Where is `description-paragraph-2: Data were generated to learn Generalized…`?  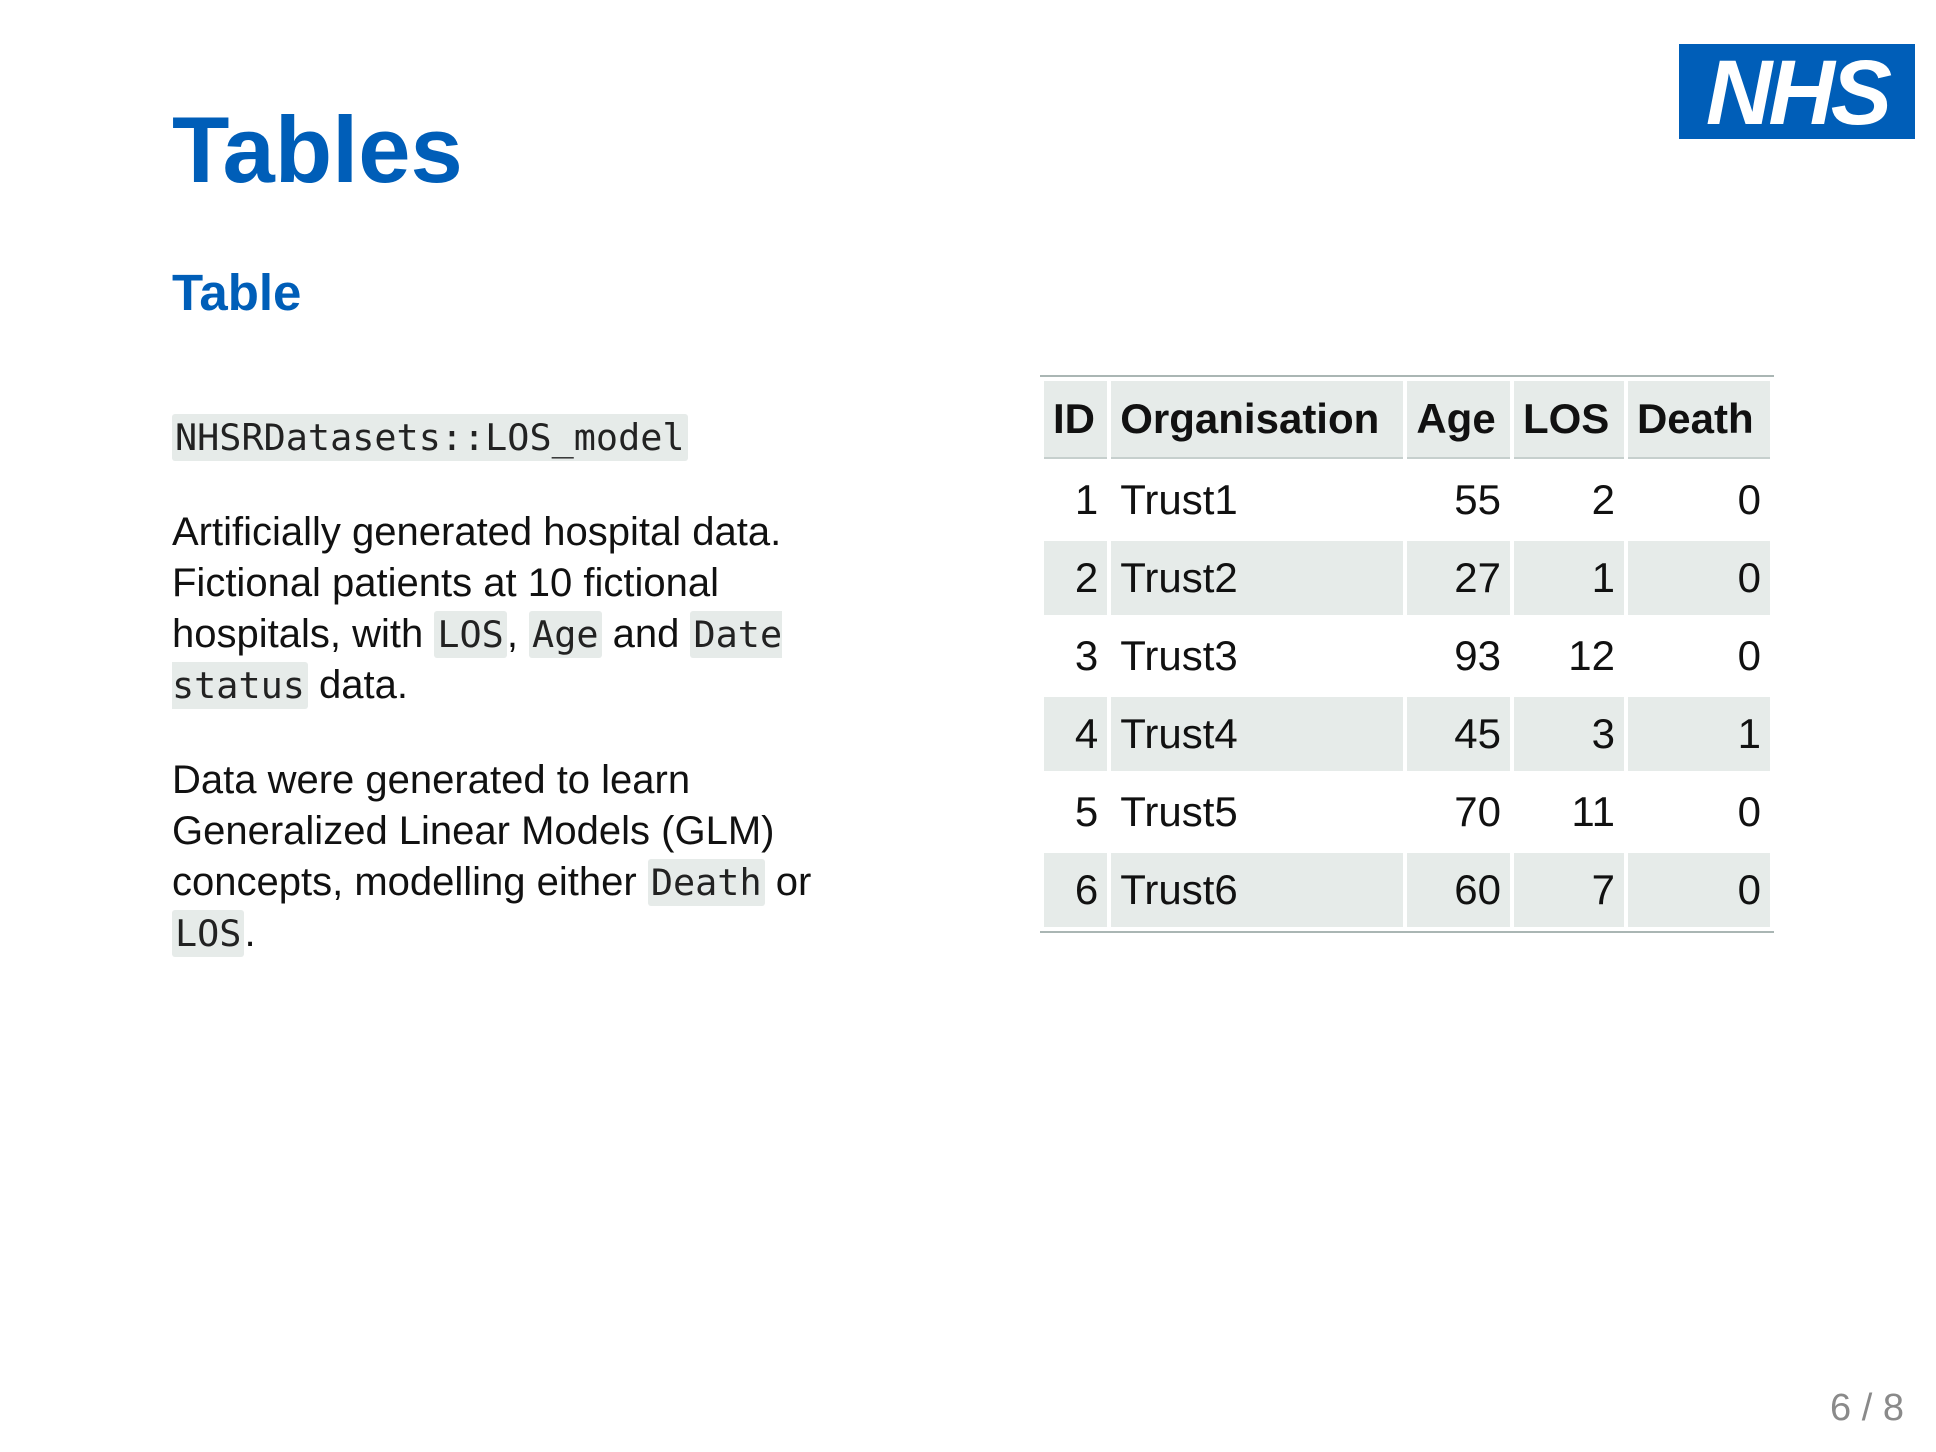 description-paragraph-2: Data were generated to learn Generalized… is located at coordinates (532, 857).